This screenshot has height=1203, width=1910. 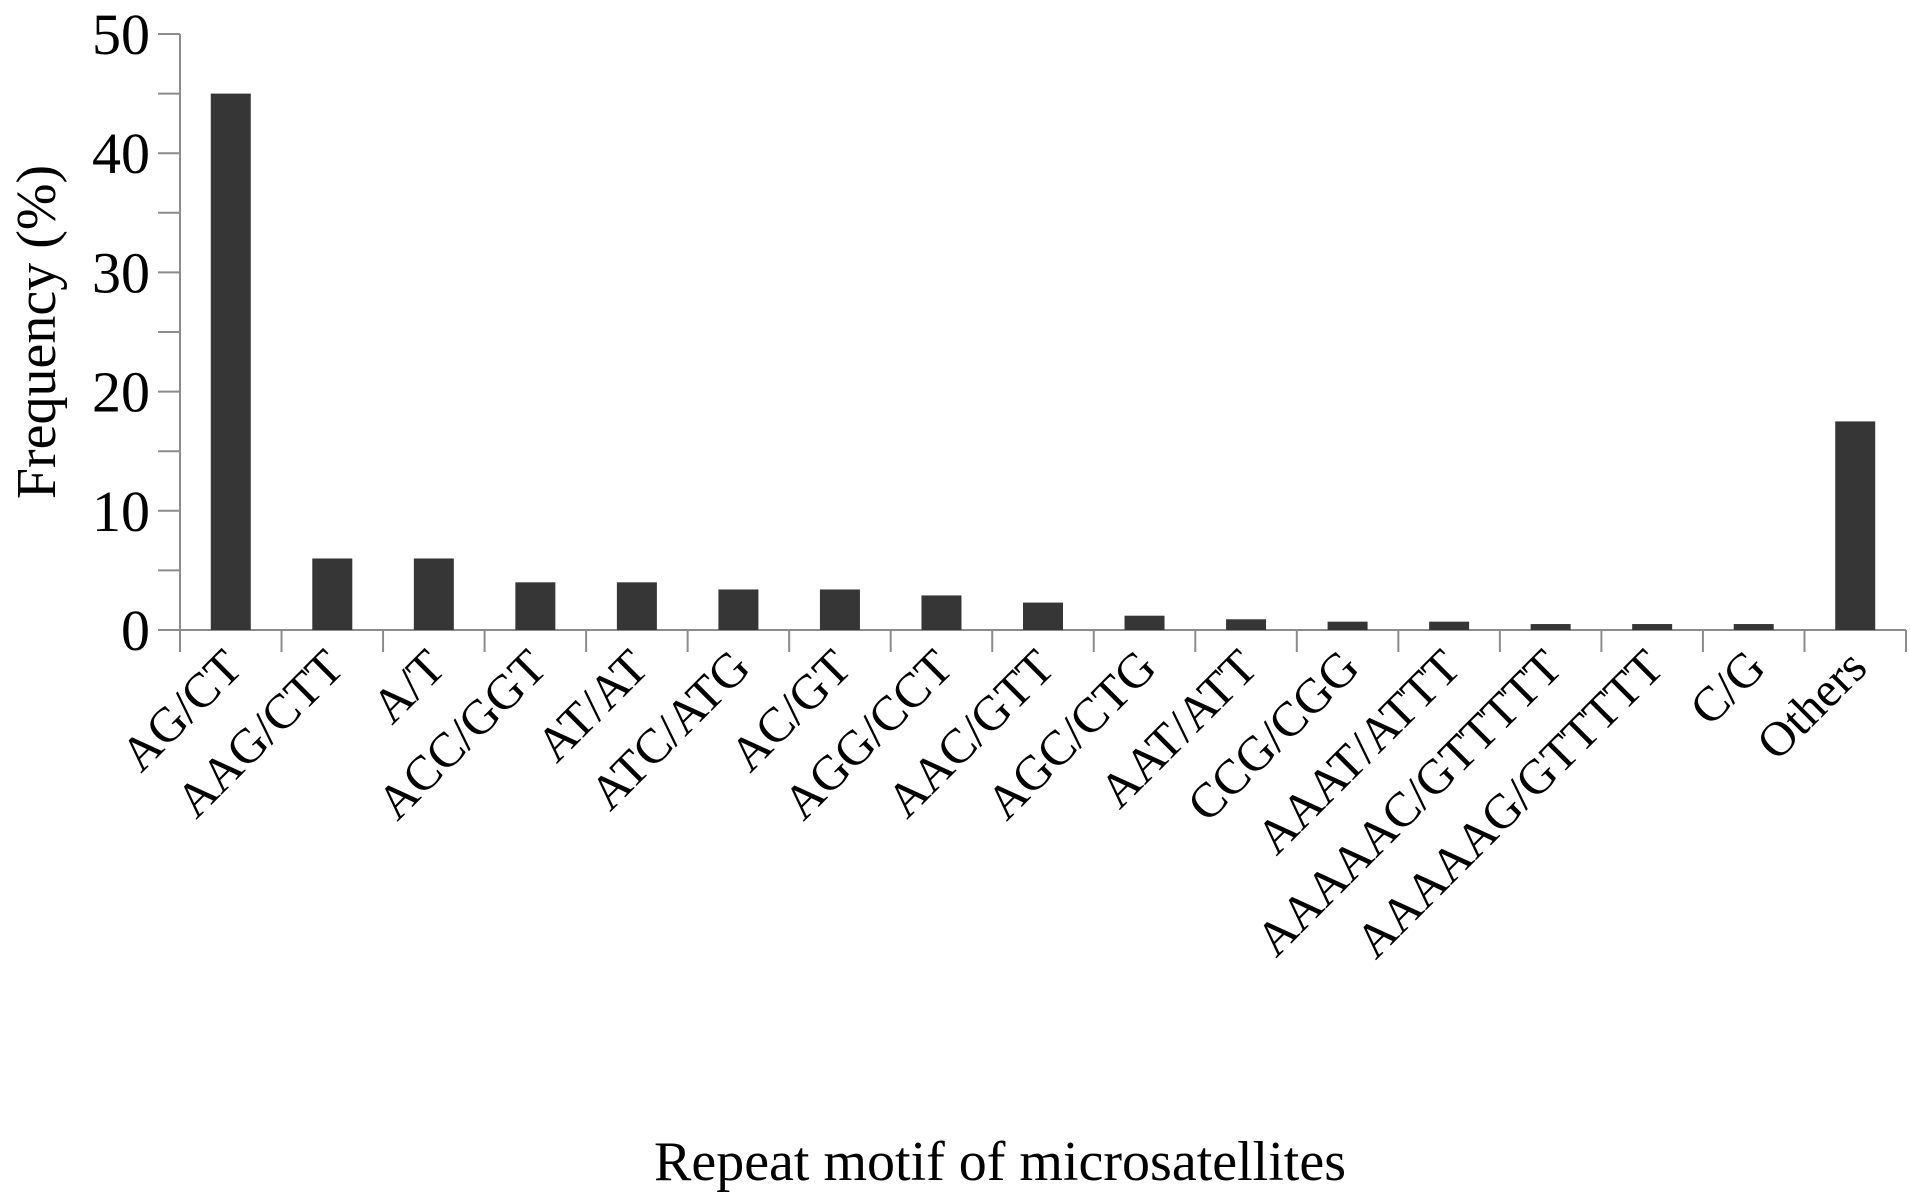 What do you see at coordinates (121, 511) in the screenshot?
I see `y-tick-label: 10` at bounding box center [121, 511].